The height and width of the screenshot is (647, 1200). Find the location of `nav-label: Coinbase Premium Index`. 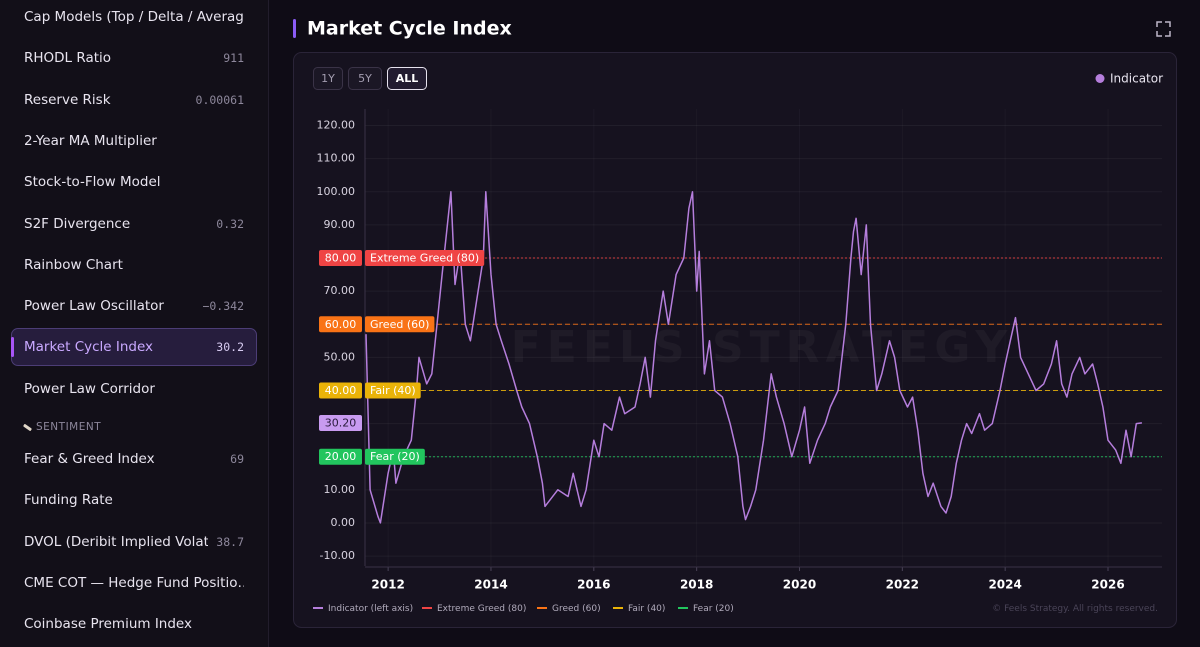

nav-label: Coinbase Premium Index is located at coordinates (108, 624).